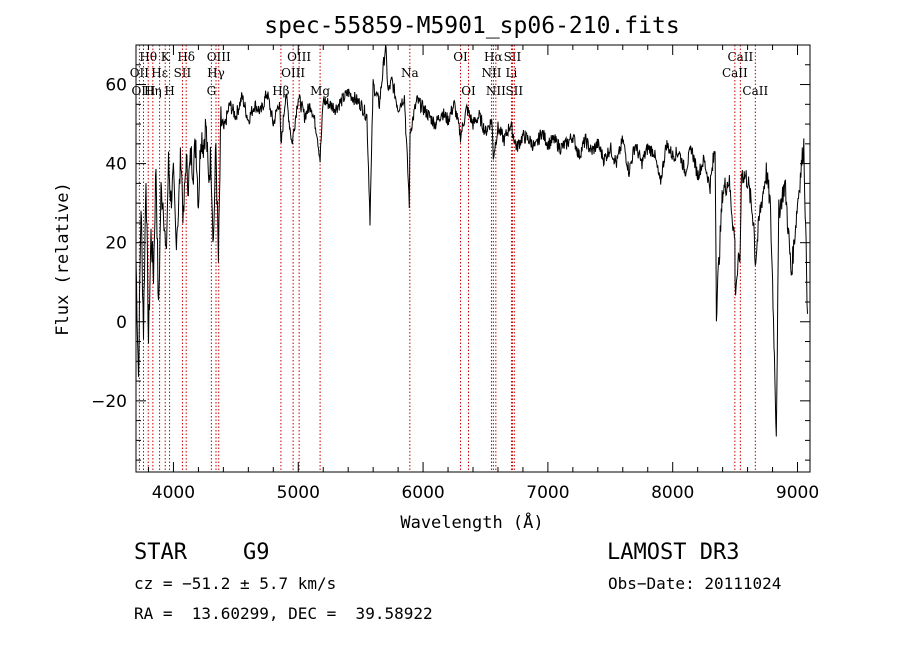 The image size is (900, 649). What do you see at coordinates (166, 57) in the screenshot?
I see `emission-line-label: K` at bounding box center [166, 57].